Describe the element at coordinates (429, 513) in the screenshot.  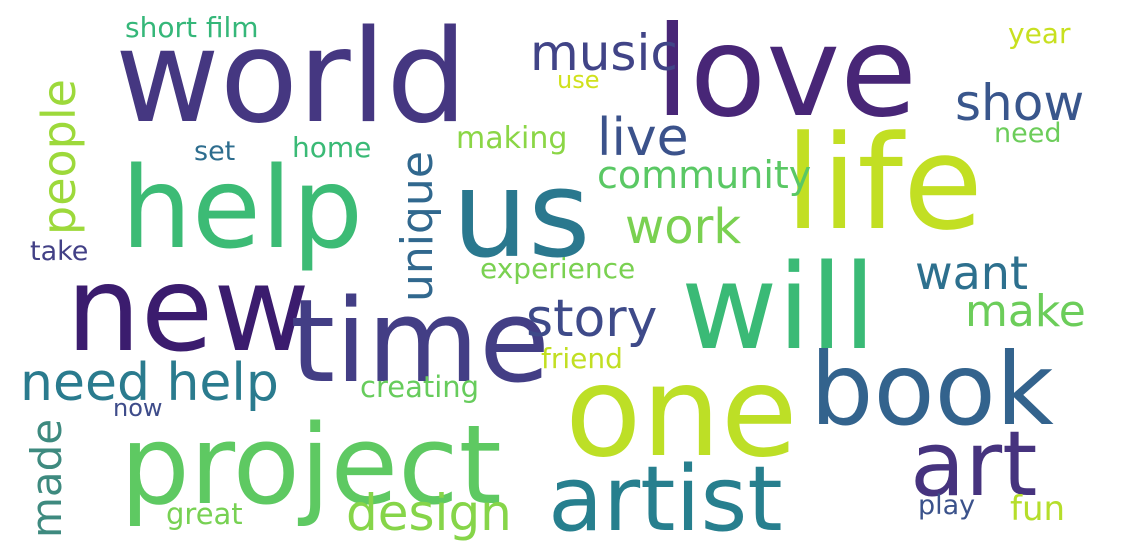
I see `word-design: design` at that location.